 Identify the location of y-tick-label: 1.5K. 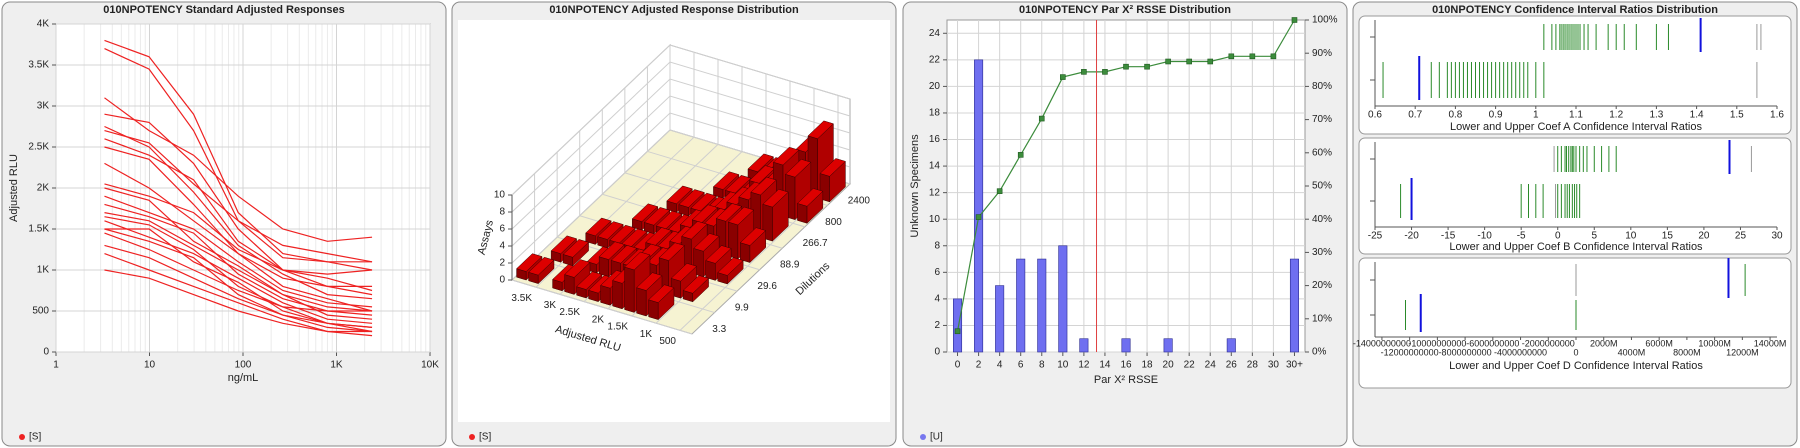
(38, 229).